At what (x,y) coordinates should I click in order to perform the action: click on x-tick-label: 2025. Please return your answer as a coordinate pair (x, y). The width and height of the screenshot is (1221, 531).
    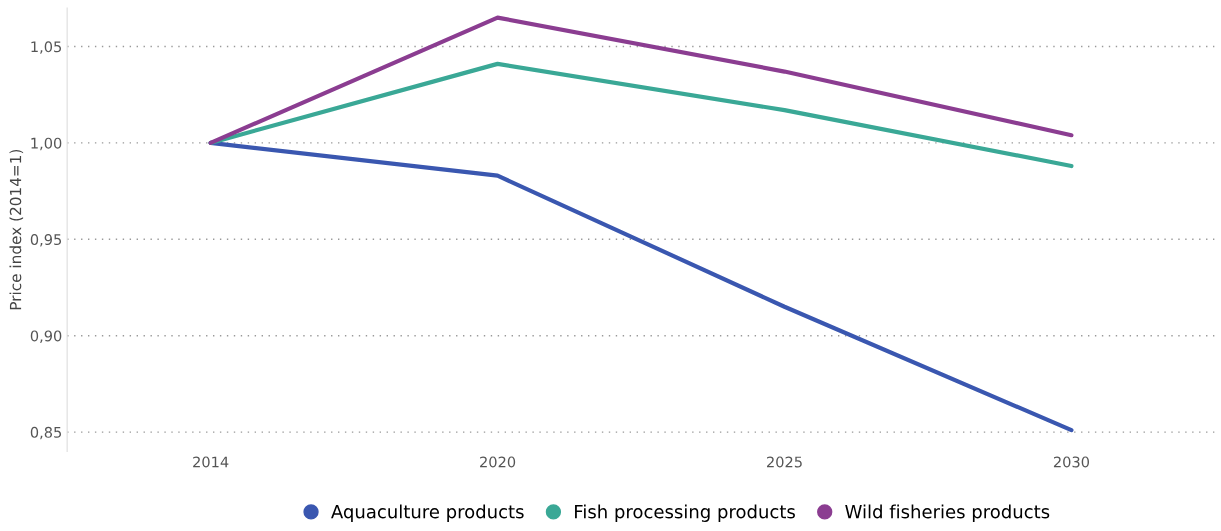
    Looking at the image, I should click on (784, 462).